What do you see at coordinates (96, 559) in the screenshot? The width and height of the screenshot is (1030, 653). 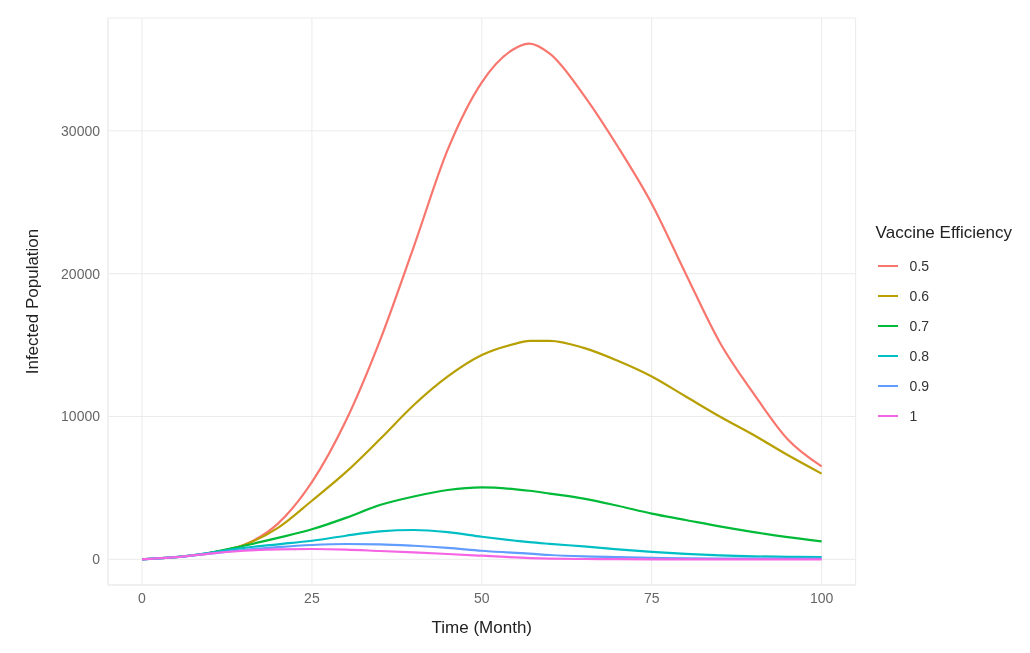 I see `y-tick-label: 0` at bounding box center [96, 559].